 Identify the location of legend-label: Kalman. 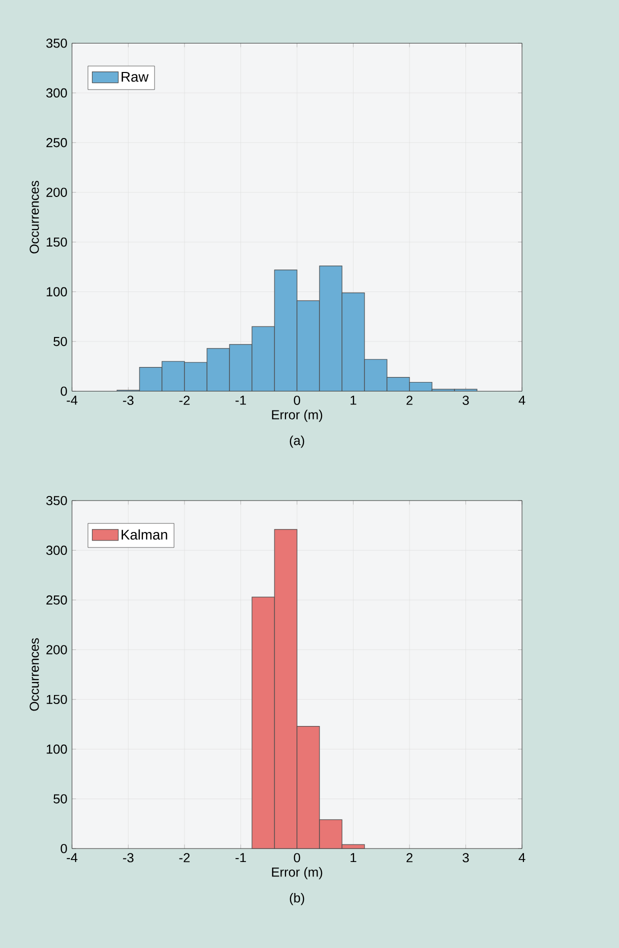
(145, 534).